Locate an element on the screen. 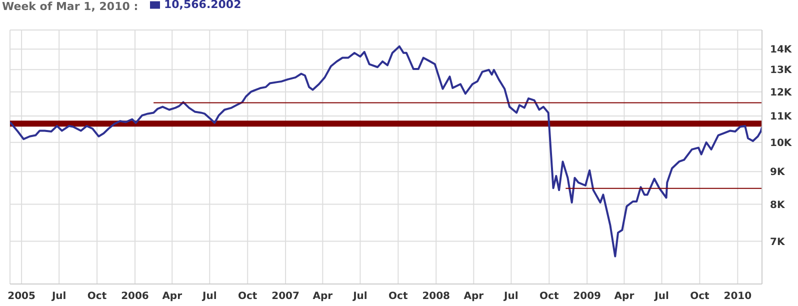 The height and width of the screenshot is (306, 798). x-tick-label: 2010 is located at coordinates (738, 296).